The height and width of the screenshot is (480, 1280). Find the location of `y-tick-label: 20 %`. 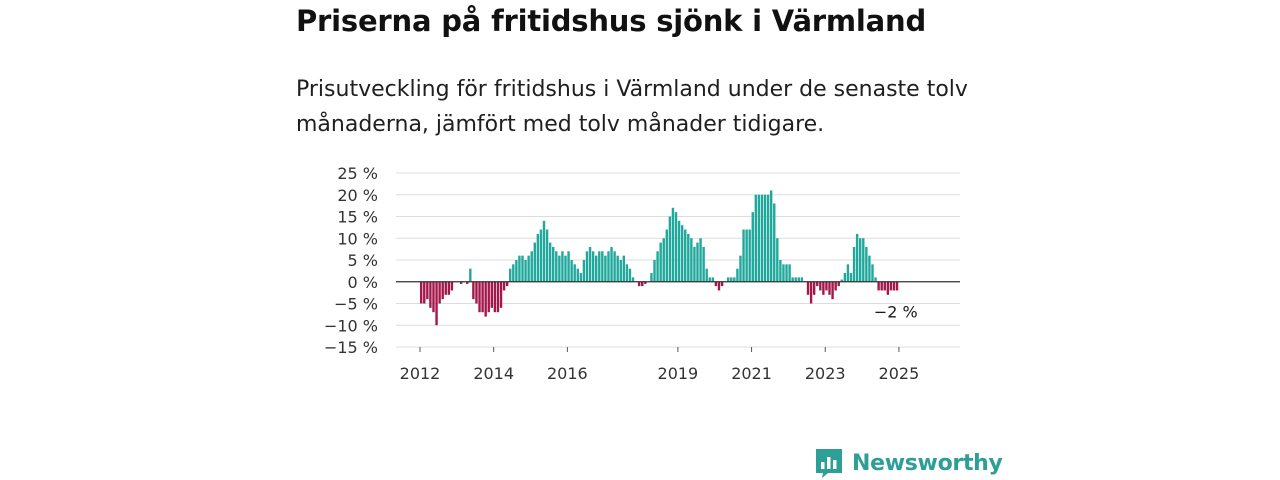

y-tick-label: 20 % is located at coordinates (357, 195).